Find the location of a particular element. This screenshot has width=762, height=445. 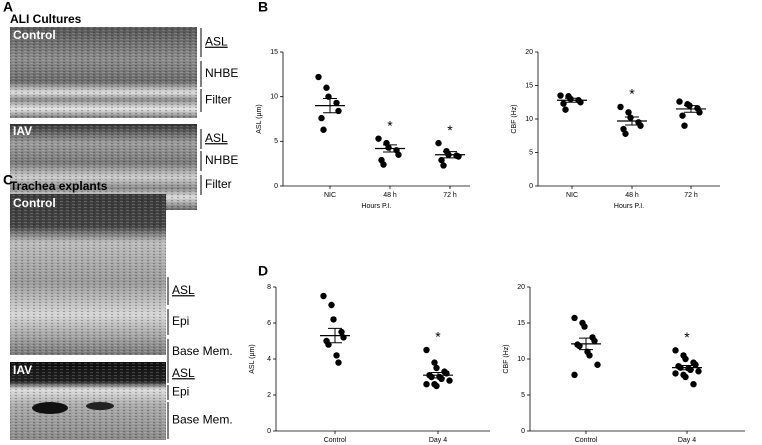

panel-title: ALI Cultures is located at coordinates (46, 19).